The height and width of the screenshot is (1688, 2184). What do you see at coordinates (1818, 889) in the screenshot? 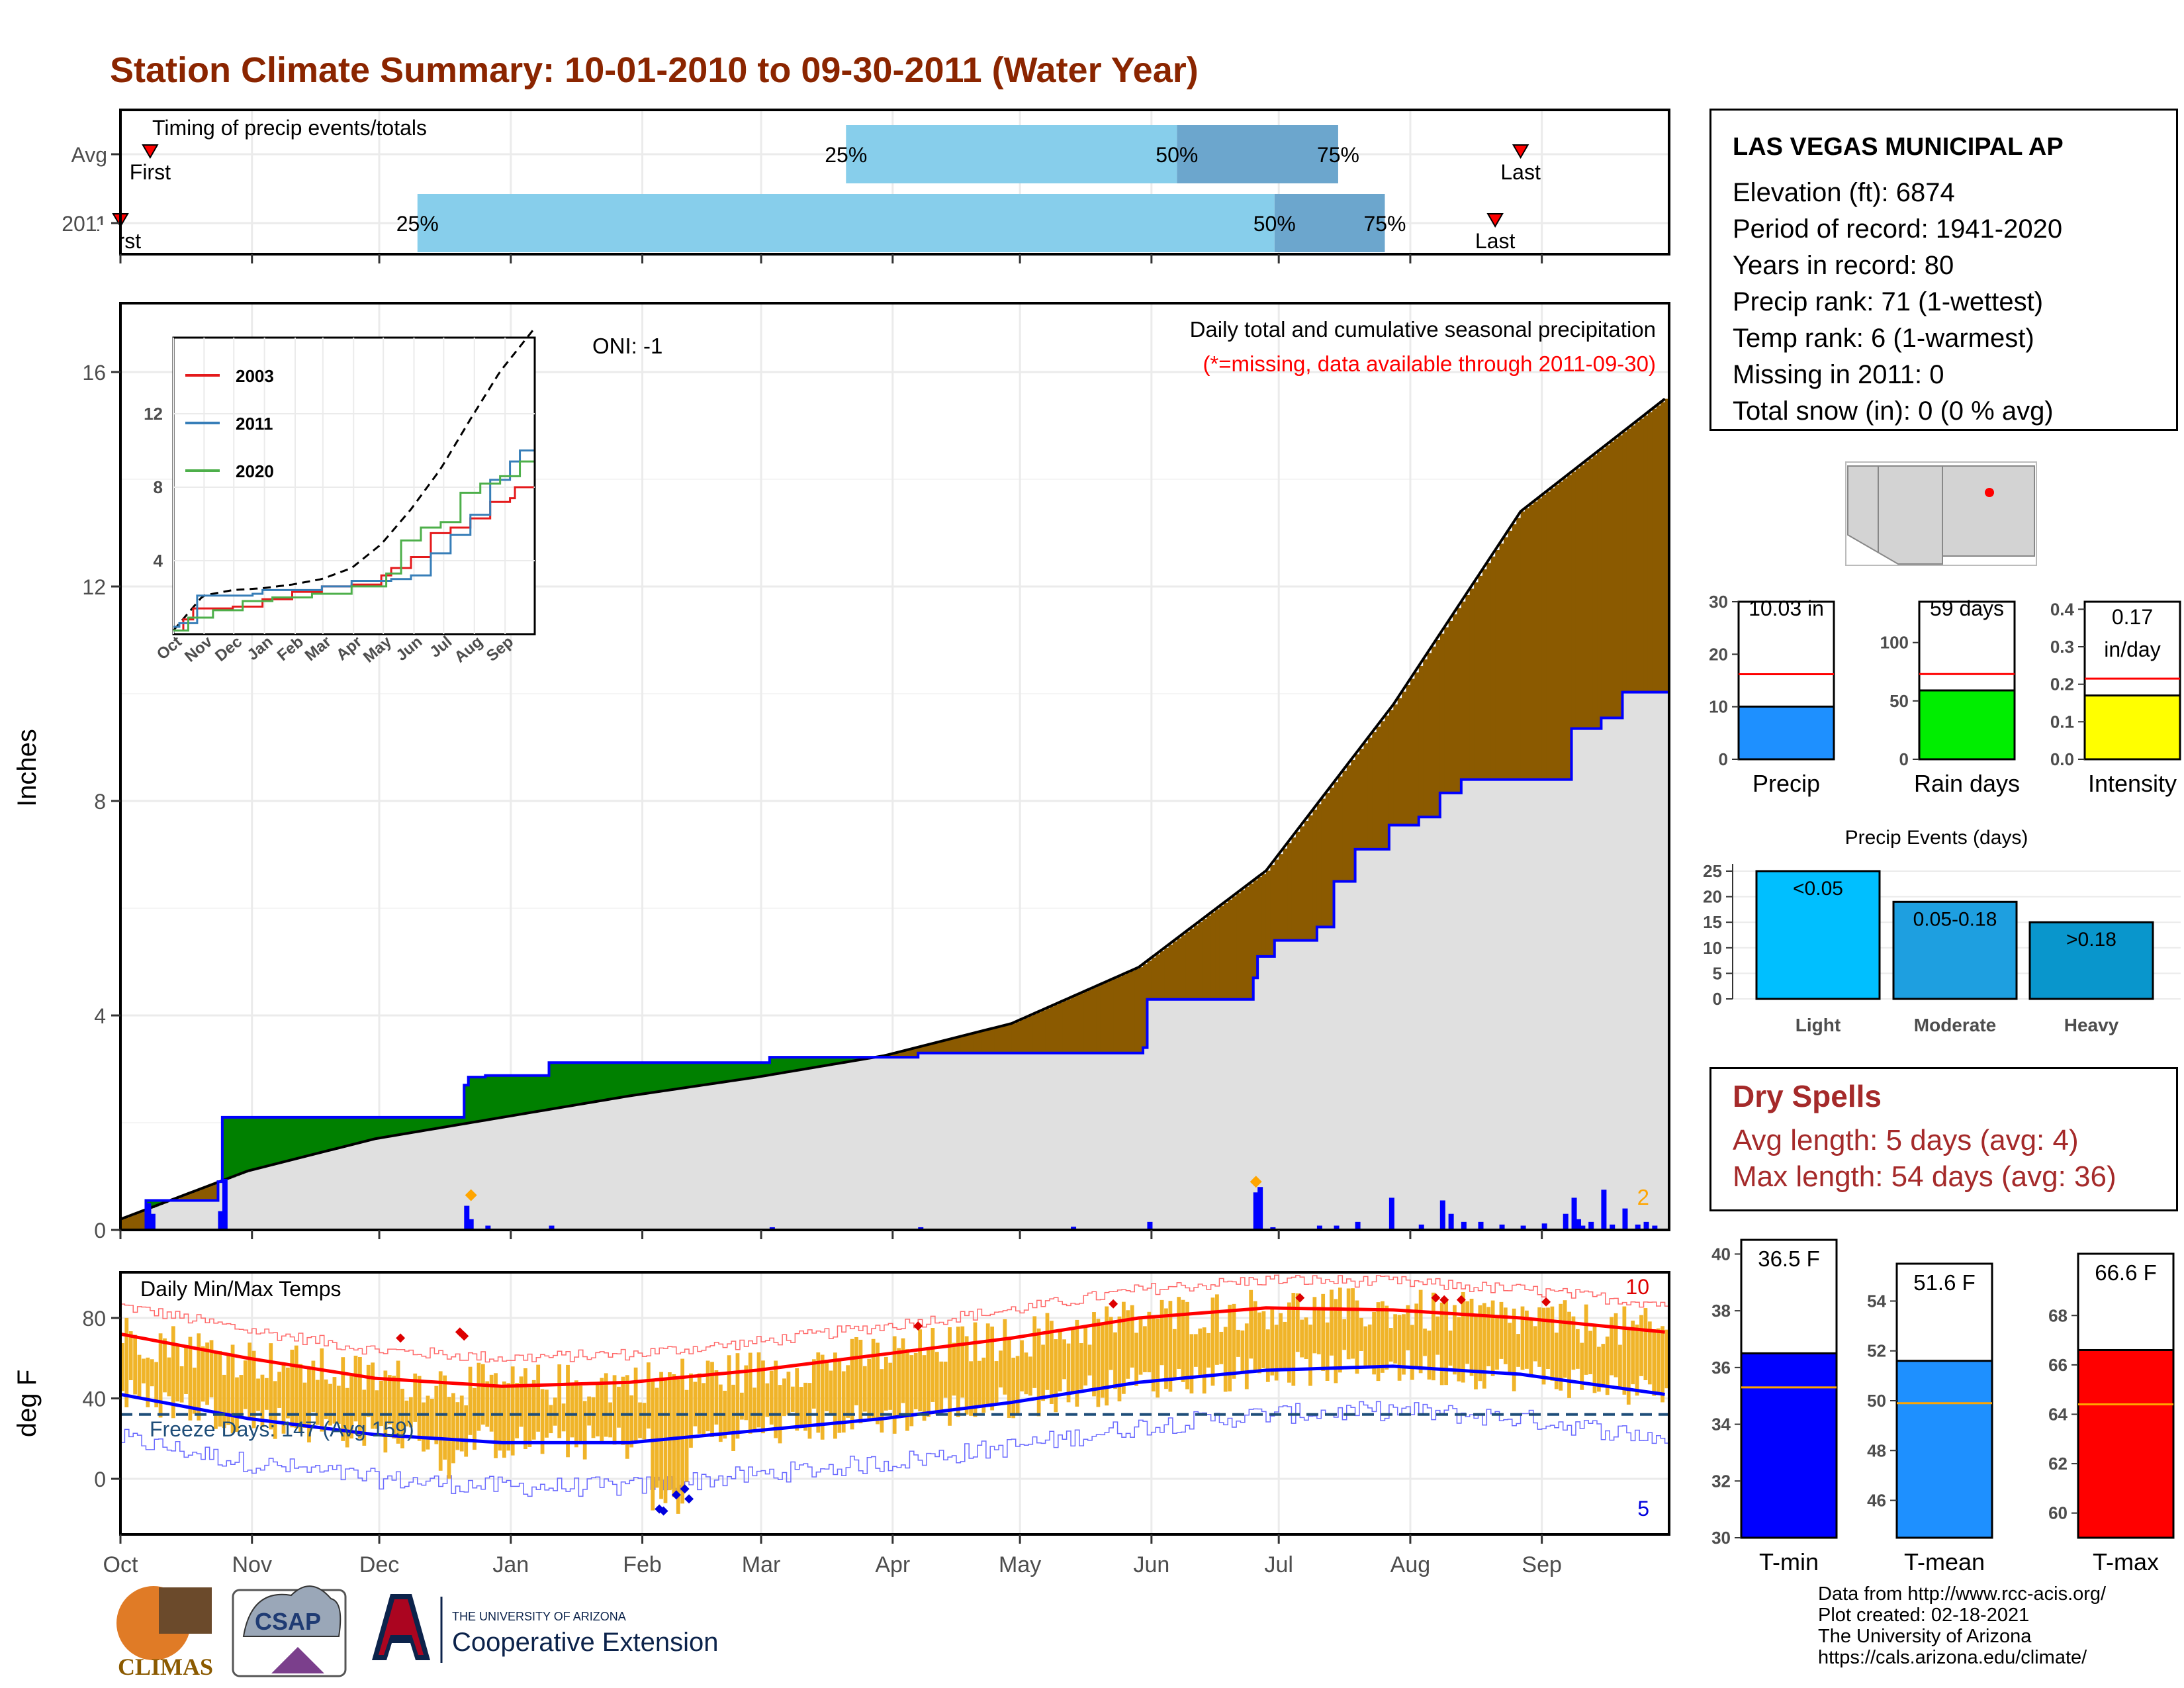
I see `events-bar-label: <0.05` at bounding box center [1818, 889].